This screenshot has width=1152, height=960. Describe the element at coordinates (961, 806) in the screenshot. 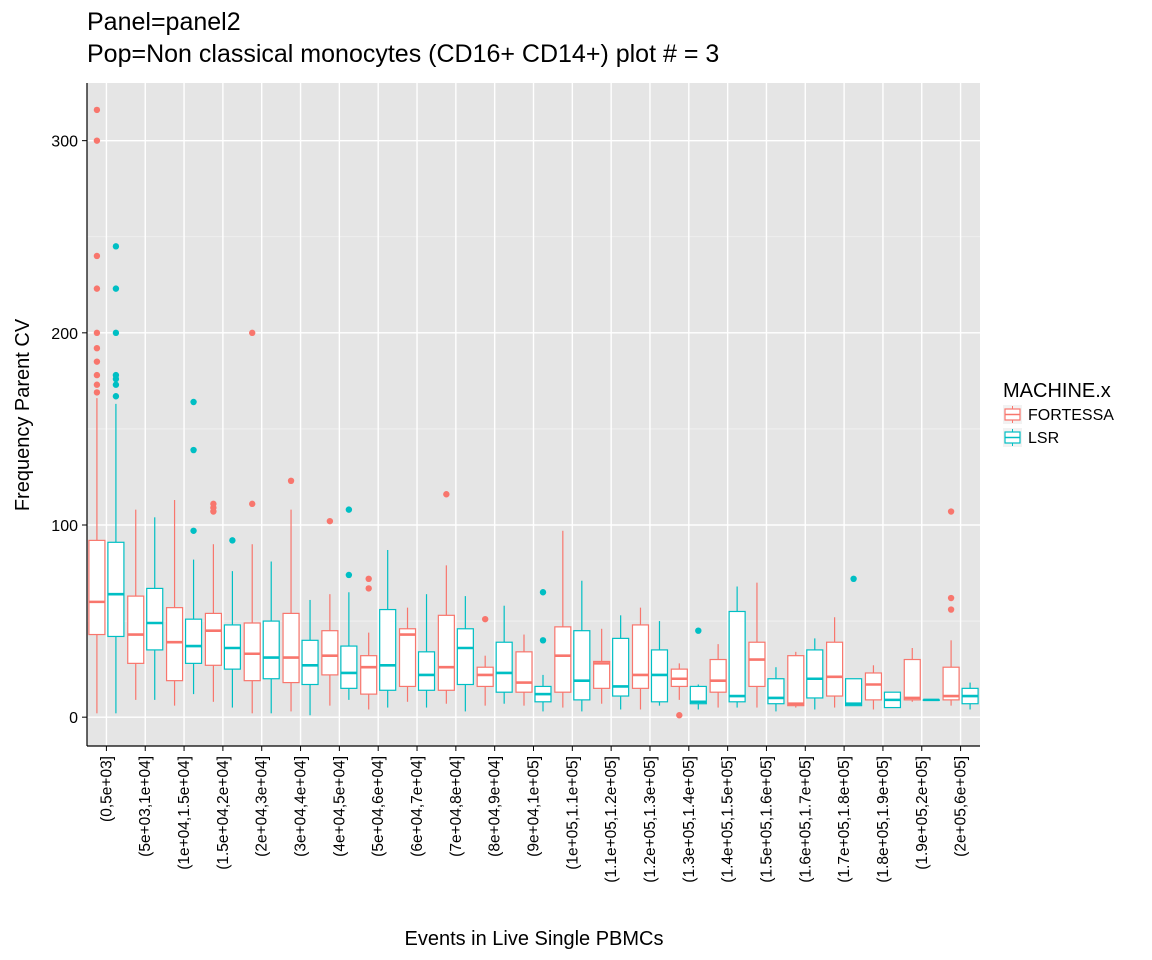

I see `x-tick-label: (2e+05,6e+05]` at that location.